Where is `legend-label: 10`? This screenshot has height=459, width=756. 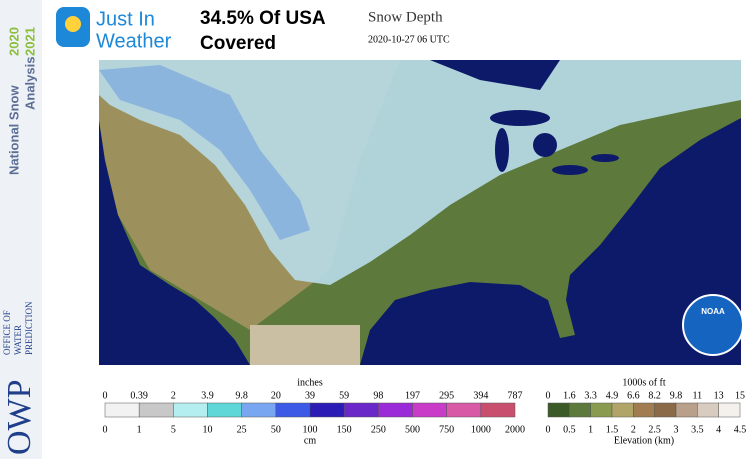 legend-label: 10 is located at coordinates (208, 429).